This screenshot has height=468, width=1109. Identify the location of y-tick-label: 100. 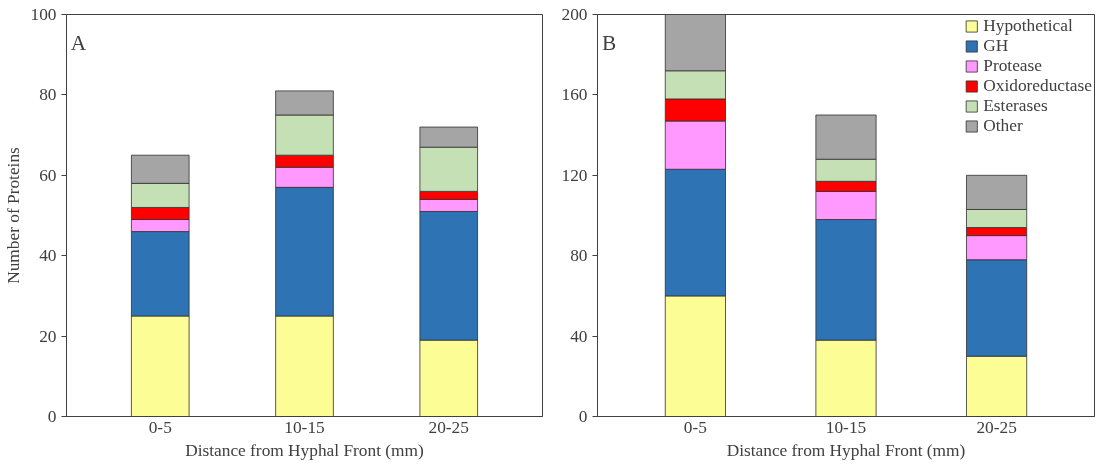
(43, 14).